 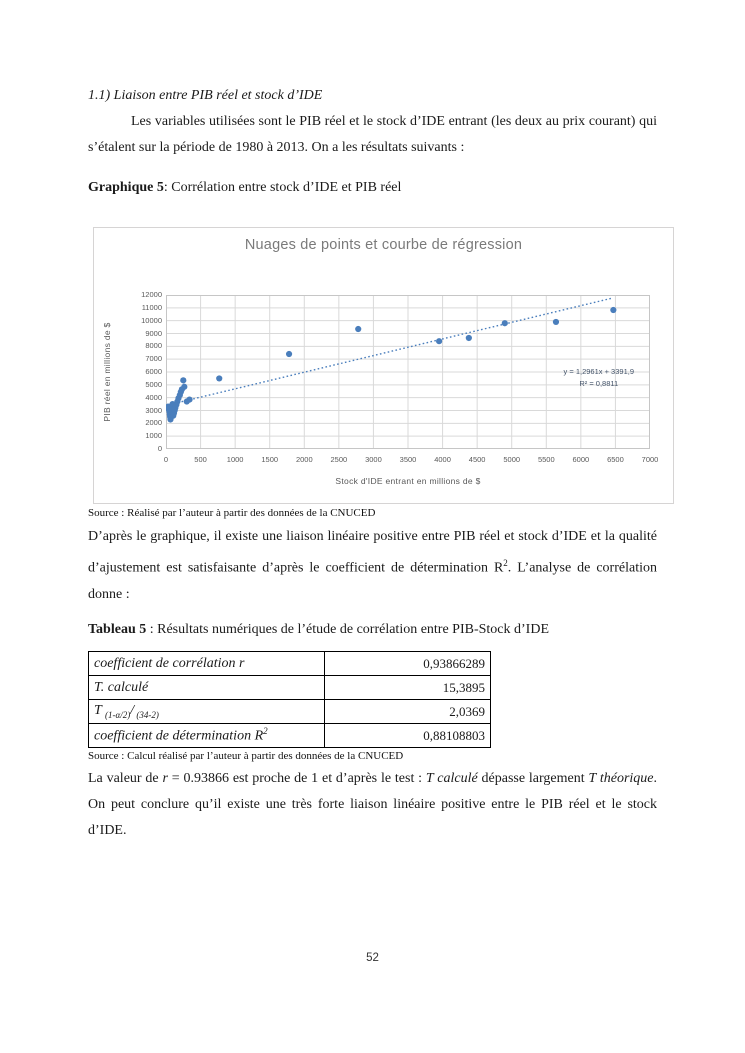 What do you see at coordinates (153, 333) in the screenshot?
I see `y-tick-label: 9000` at bounding box center [153, 333].